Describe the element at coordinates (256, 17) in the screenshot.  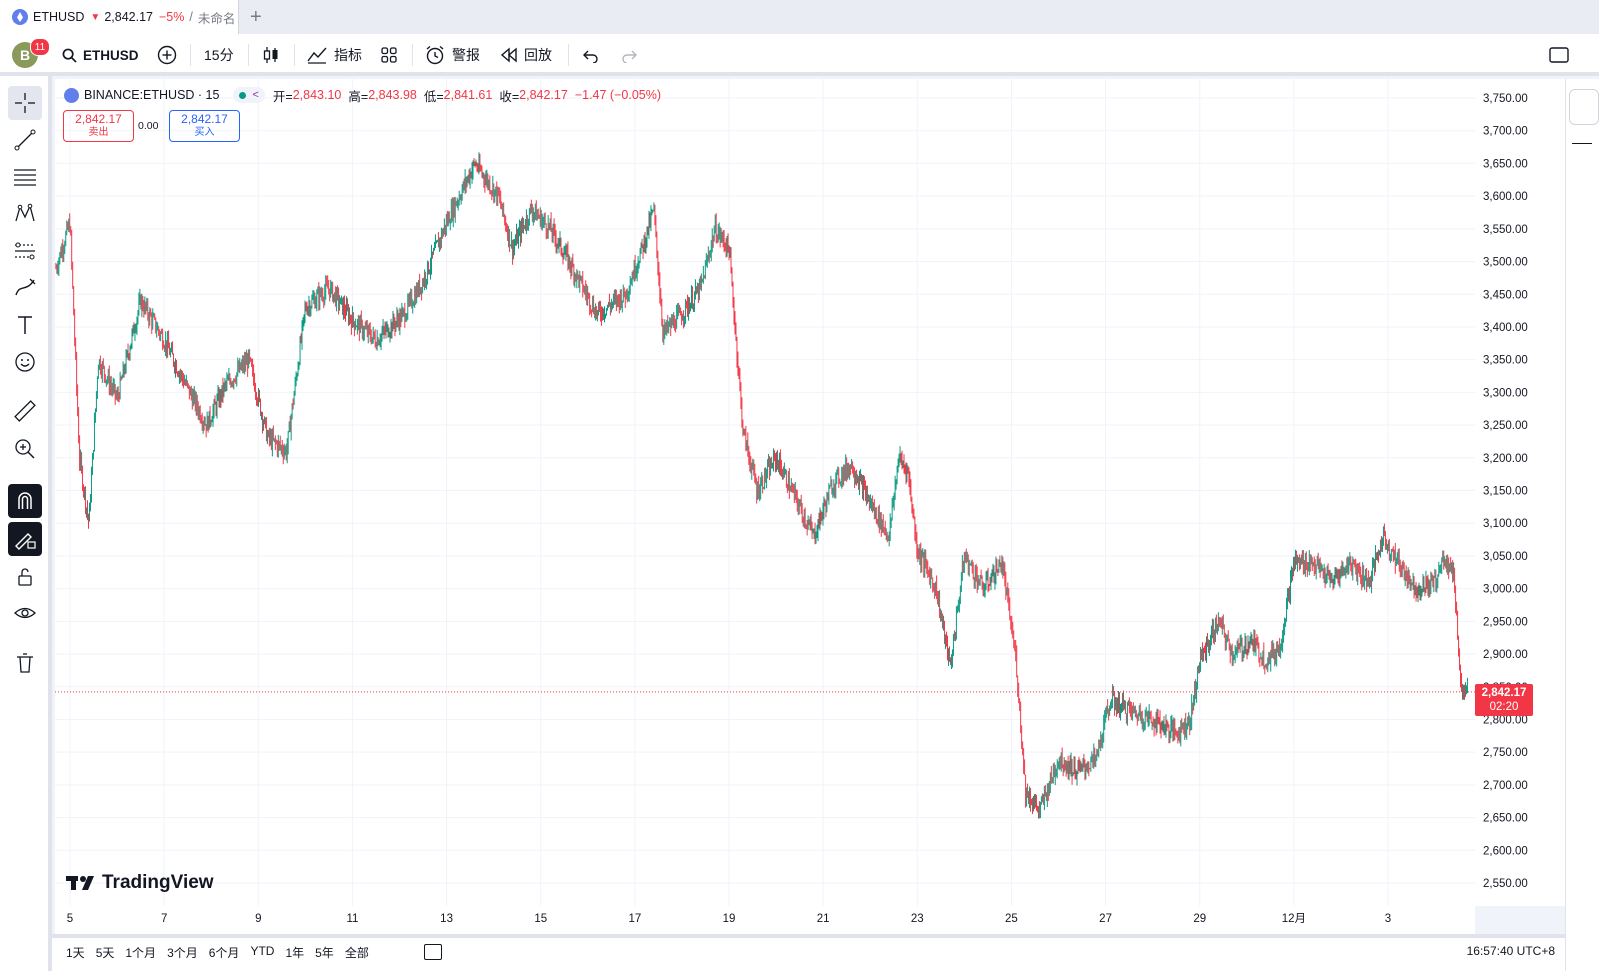
I see `new-tab-icon: +` at that location.